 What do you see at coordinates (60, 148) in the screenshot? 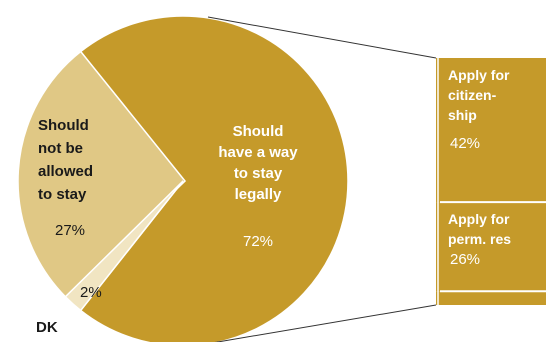
I see `slice-label-not-allowed-line: not be` at bounding box center [60, 148].